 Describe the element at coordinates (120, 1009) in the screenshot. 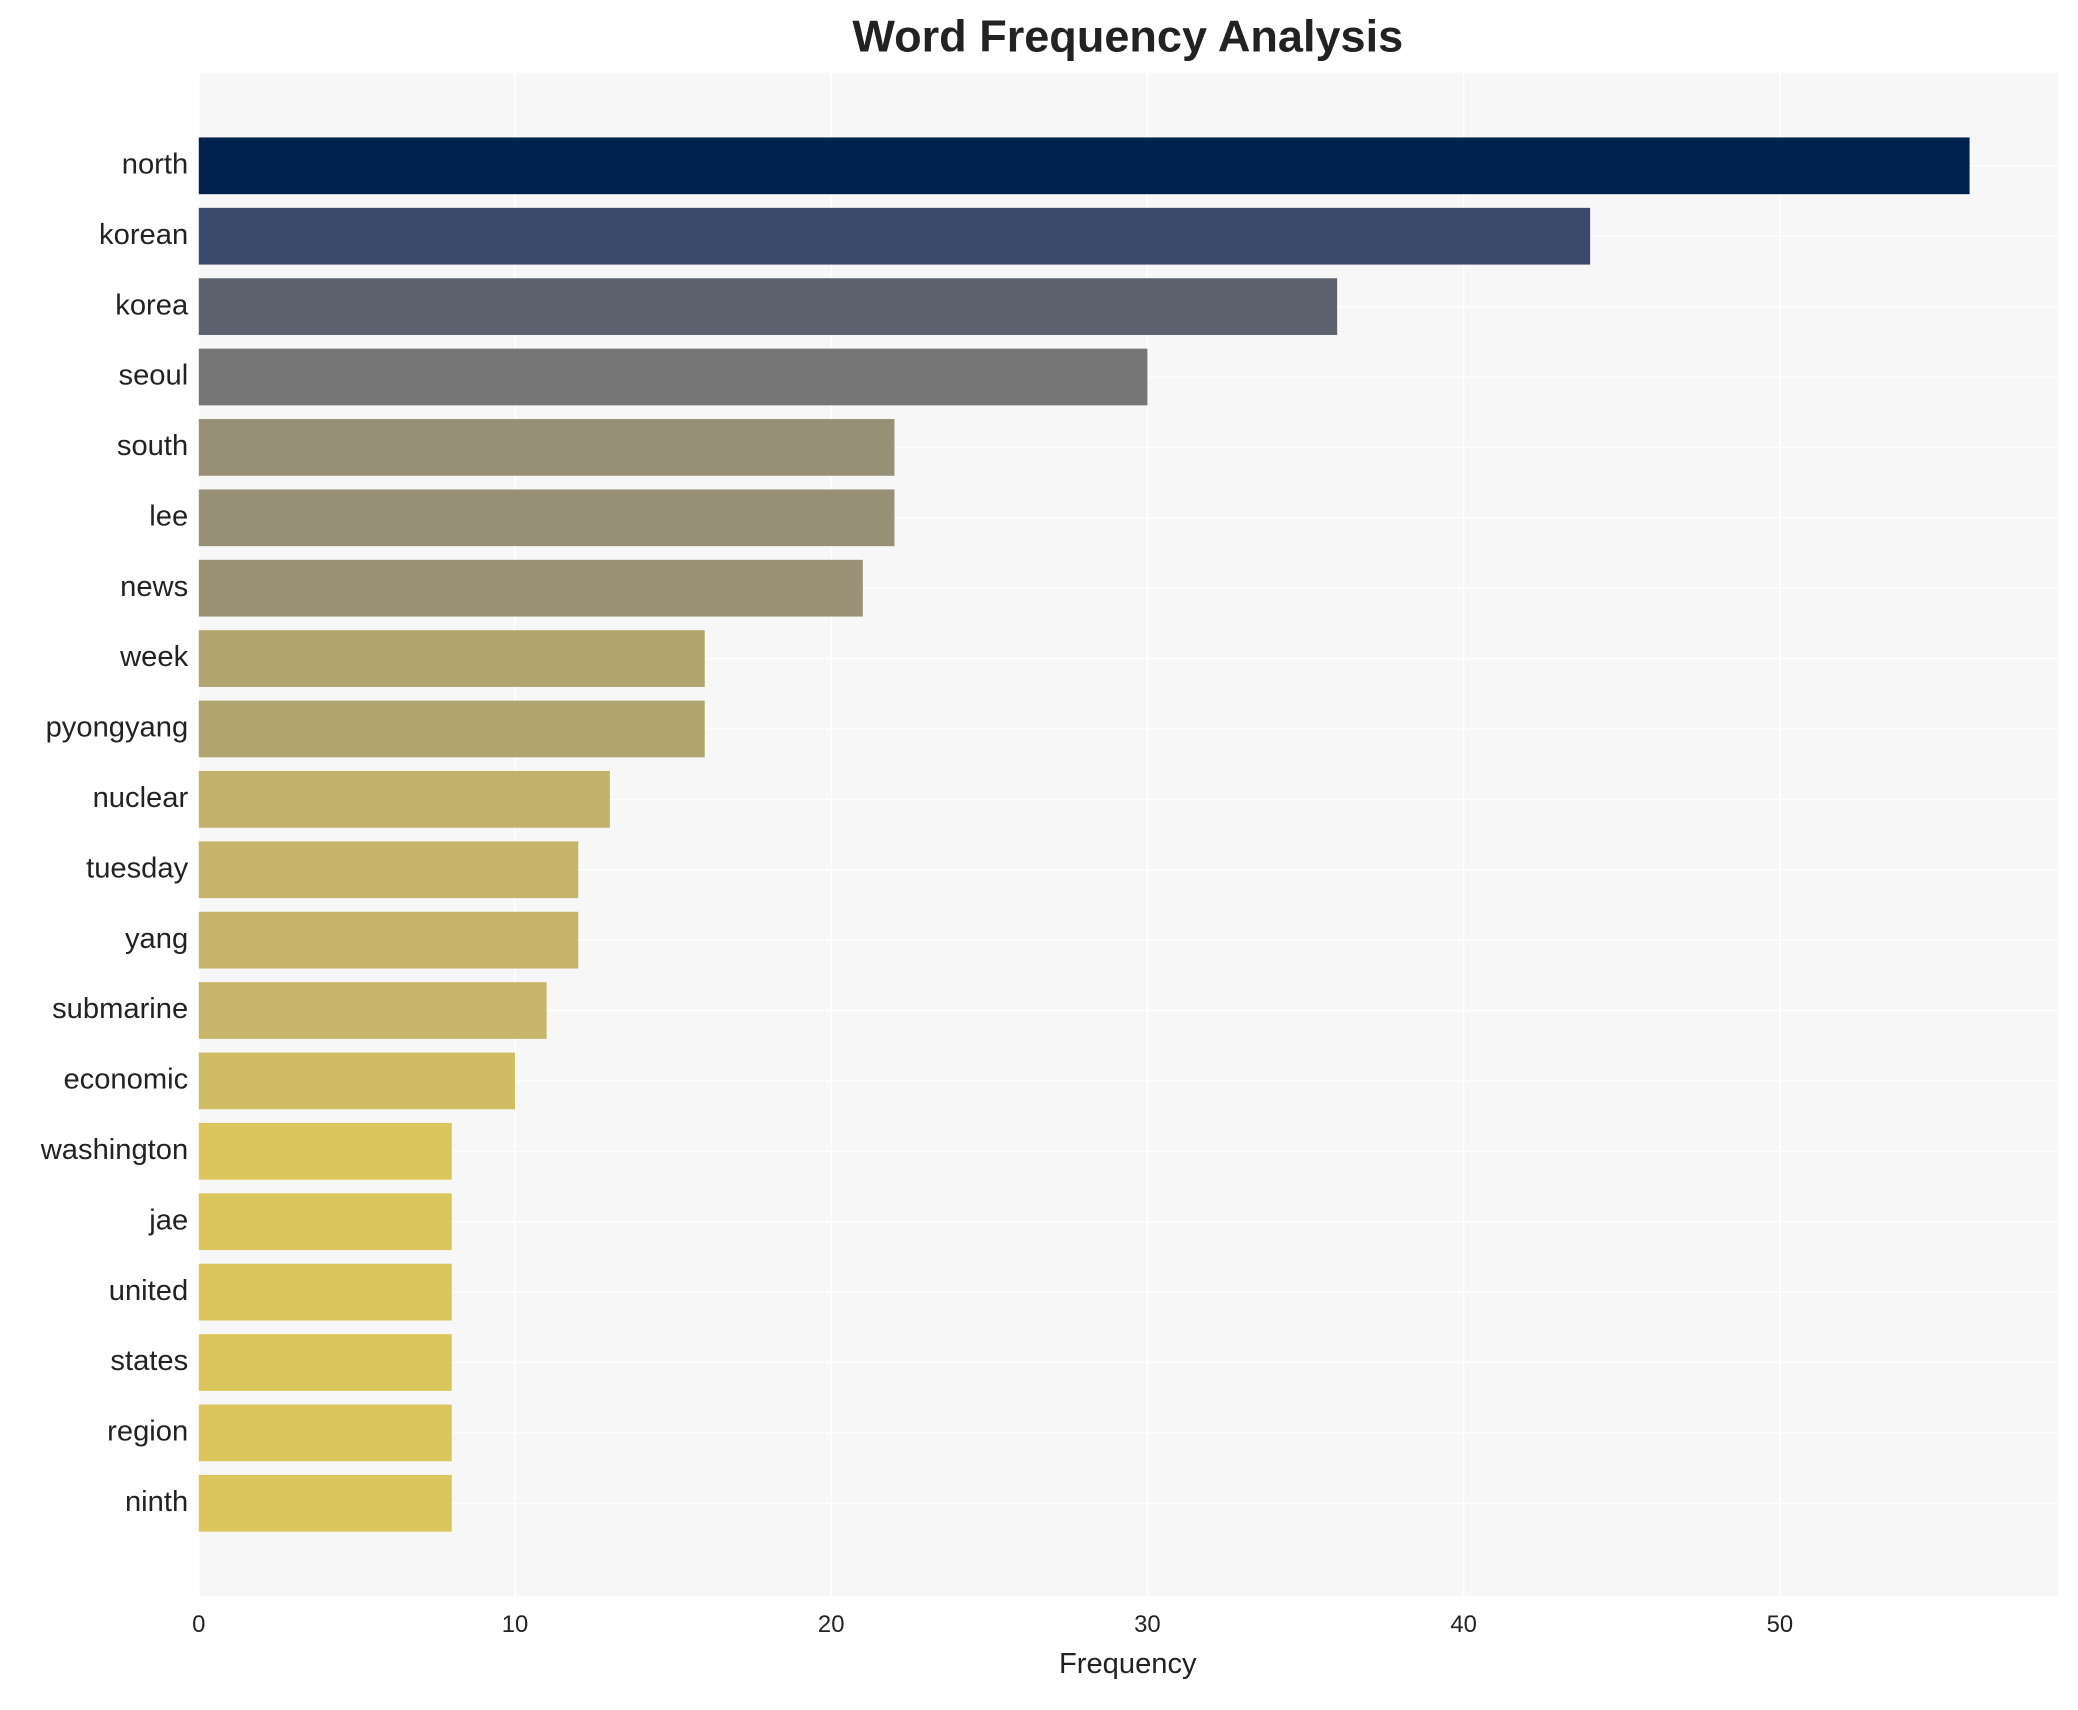

I see `y-tick-label: submarine` at that location.